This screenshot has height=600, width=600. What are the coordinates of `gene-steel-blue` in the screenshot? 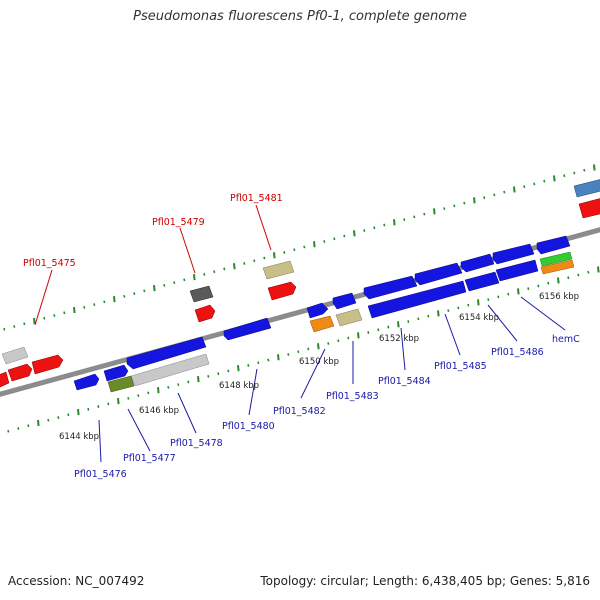 It's located at (586, 188).